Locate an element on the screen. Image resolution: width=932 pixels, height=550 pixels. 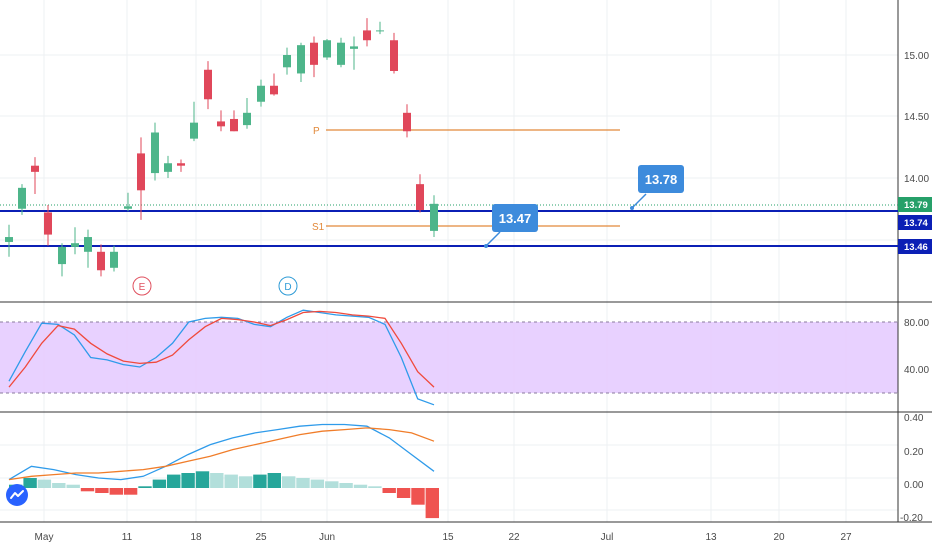
tradingview-logo-icon is located at coordinates (17, 495).